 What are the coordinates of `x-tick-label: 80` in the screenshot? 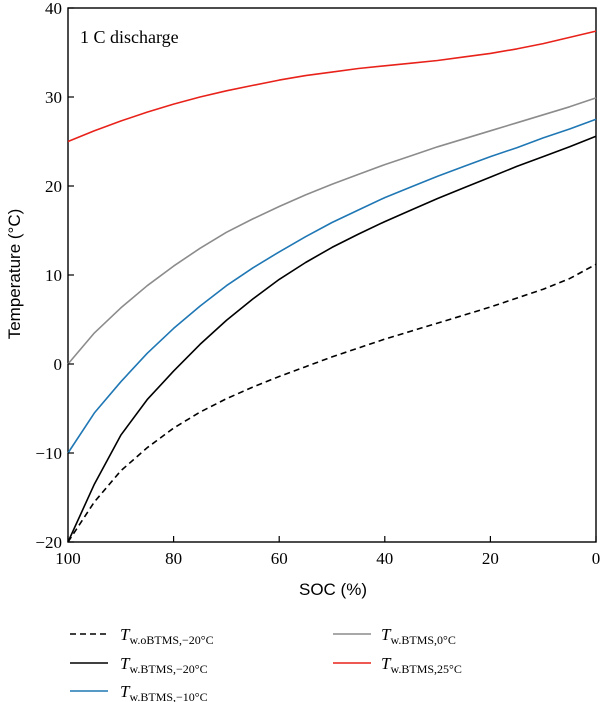 It's located at (173, 558).